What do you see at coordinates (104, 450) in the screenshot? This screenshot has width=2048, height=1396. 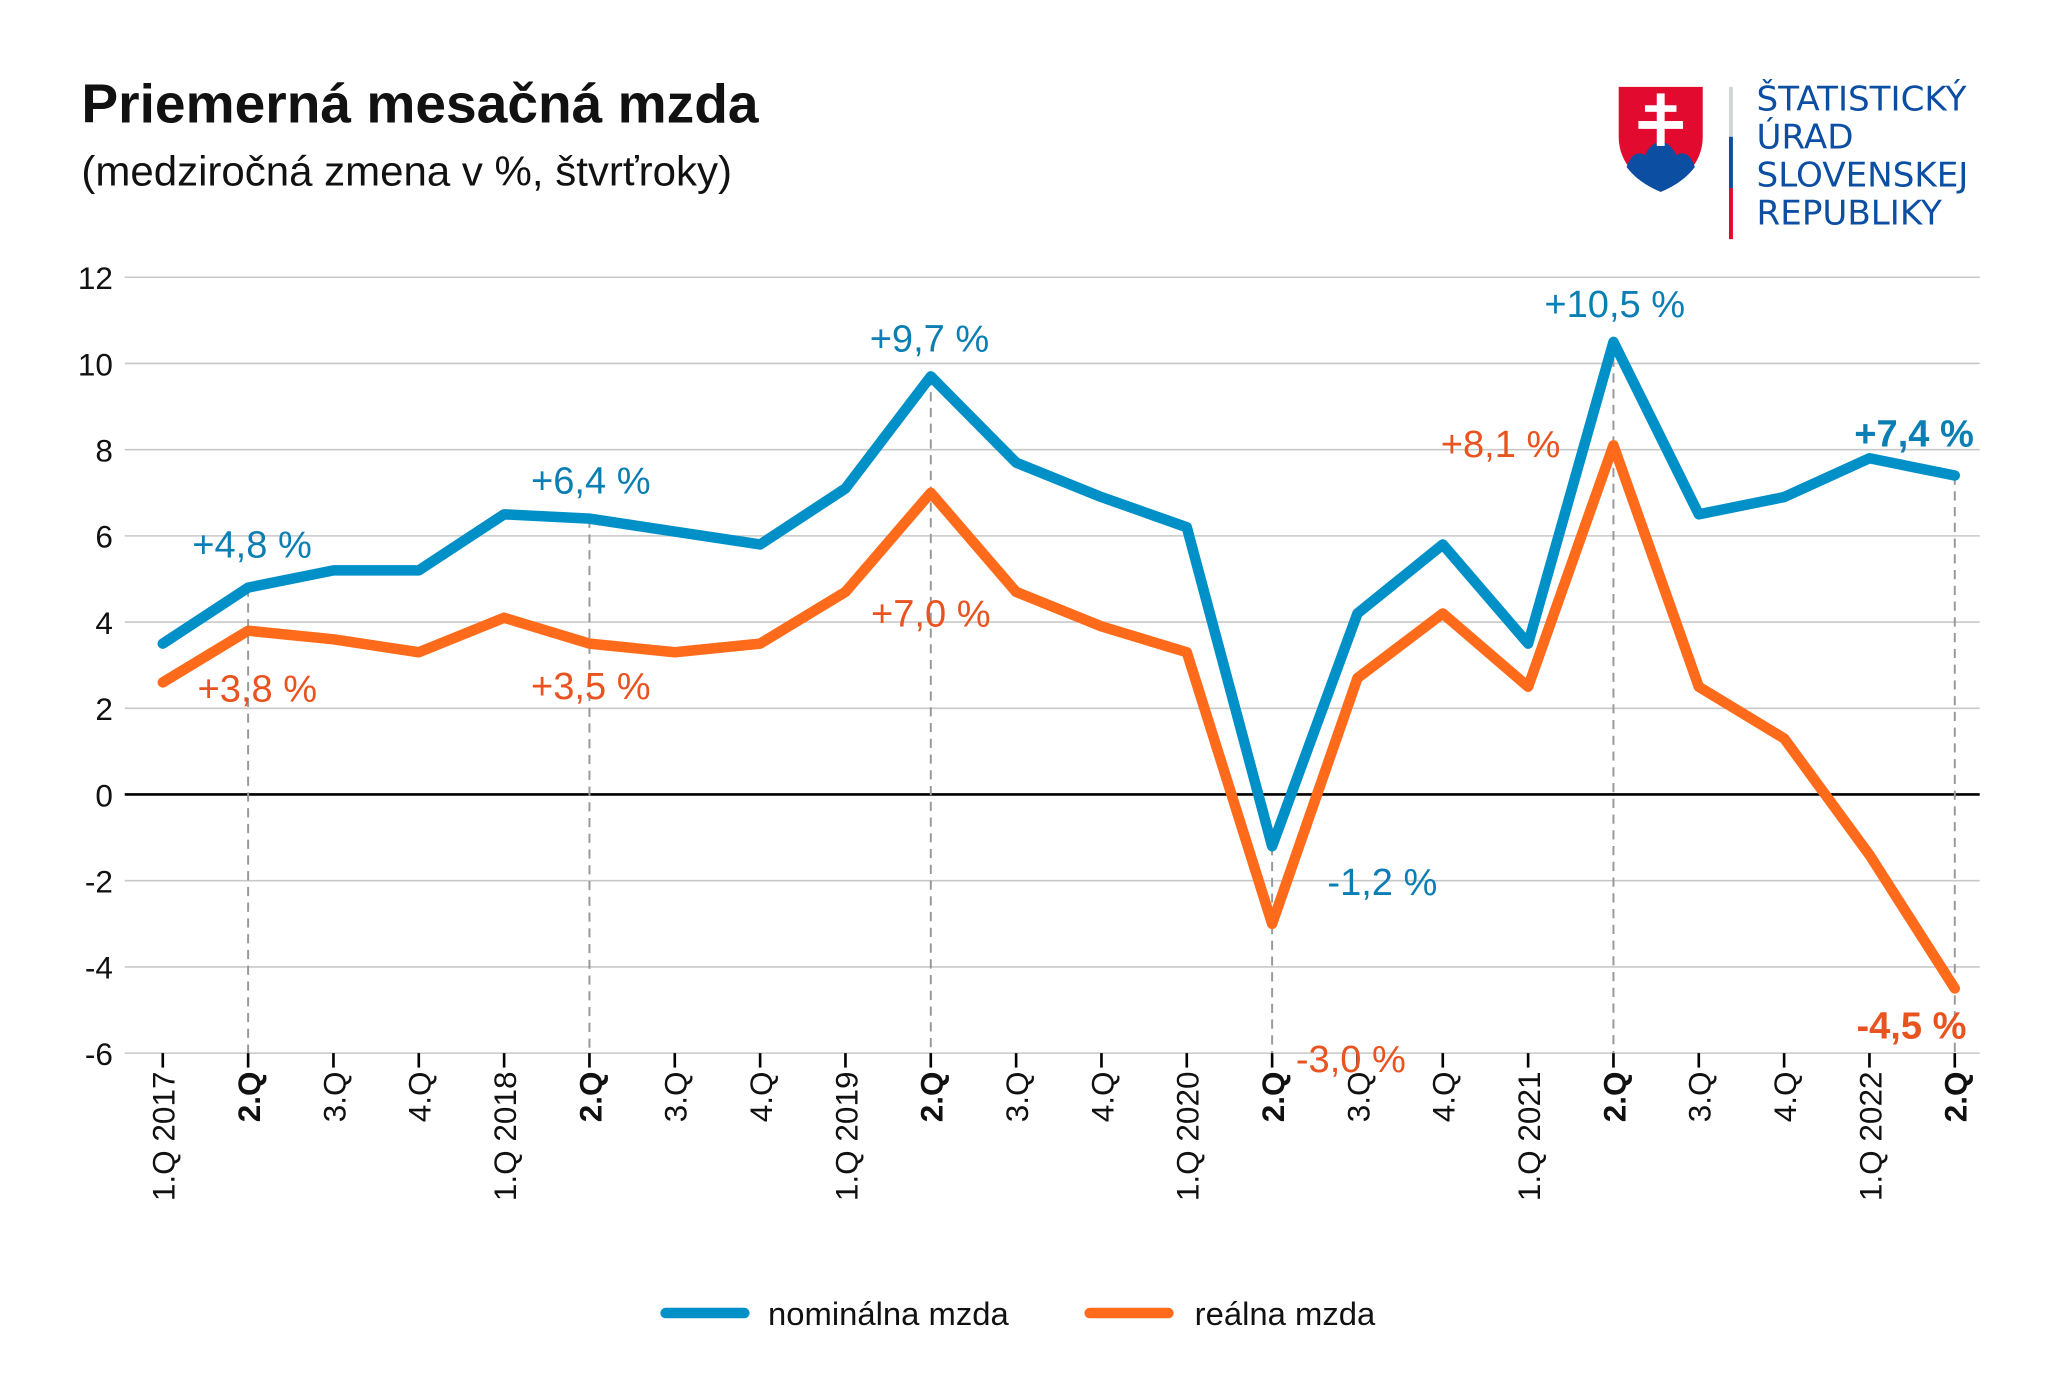 I see `y-tick-label: 8` at bounding box center [104, 450].